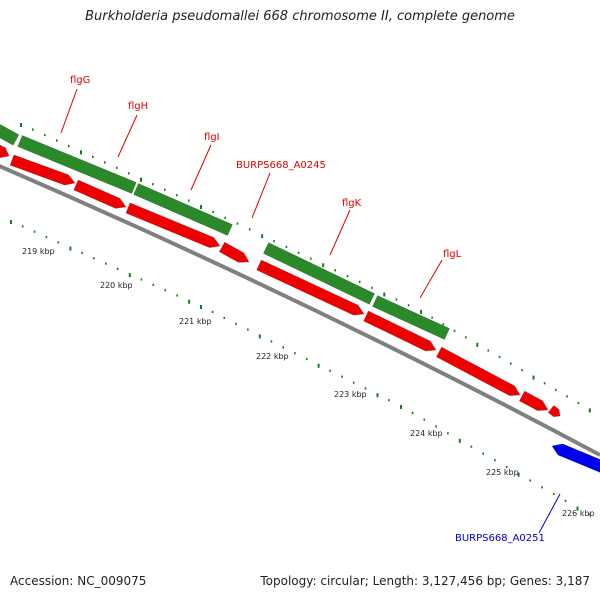  Describe the element at coordinates (281, 189) in the screenshot. I see `gene-label-BURPS668_A0245: BURPS668_A0245` at that location.